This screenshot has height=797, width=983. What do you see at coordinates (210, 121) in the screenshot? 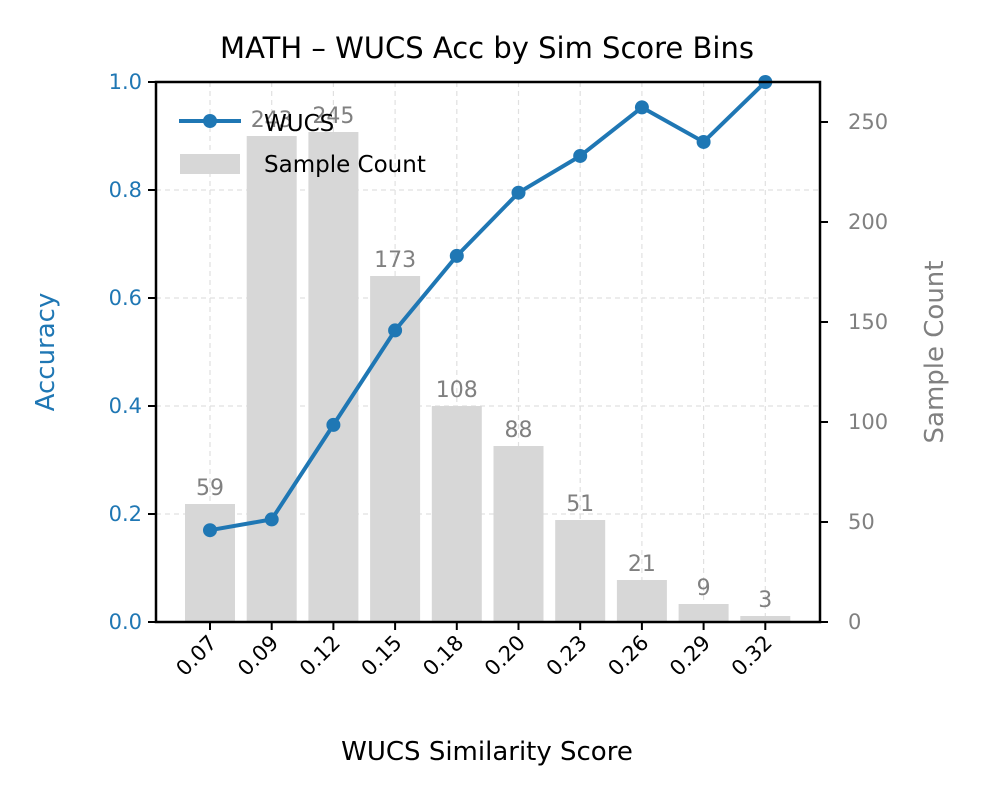
I see `legend-wucs-marker-icon` at bounding box center [210, 121].